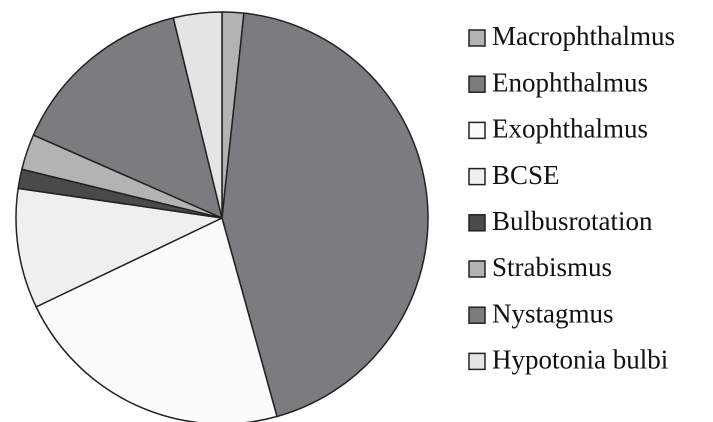 Image resolution: width=713 pixels, height=422 pixels. I want to click on legend-label: Hypotonia bulbi, so click(580, 360).